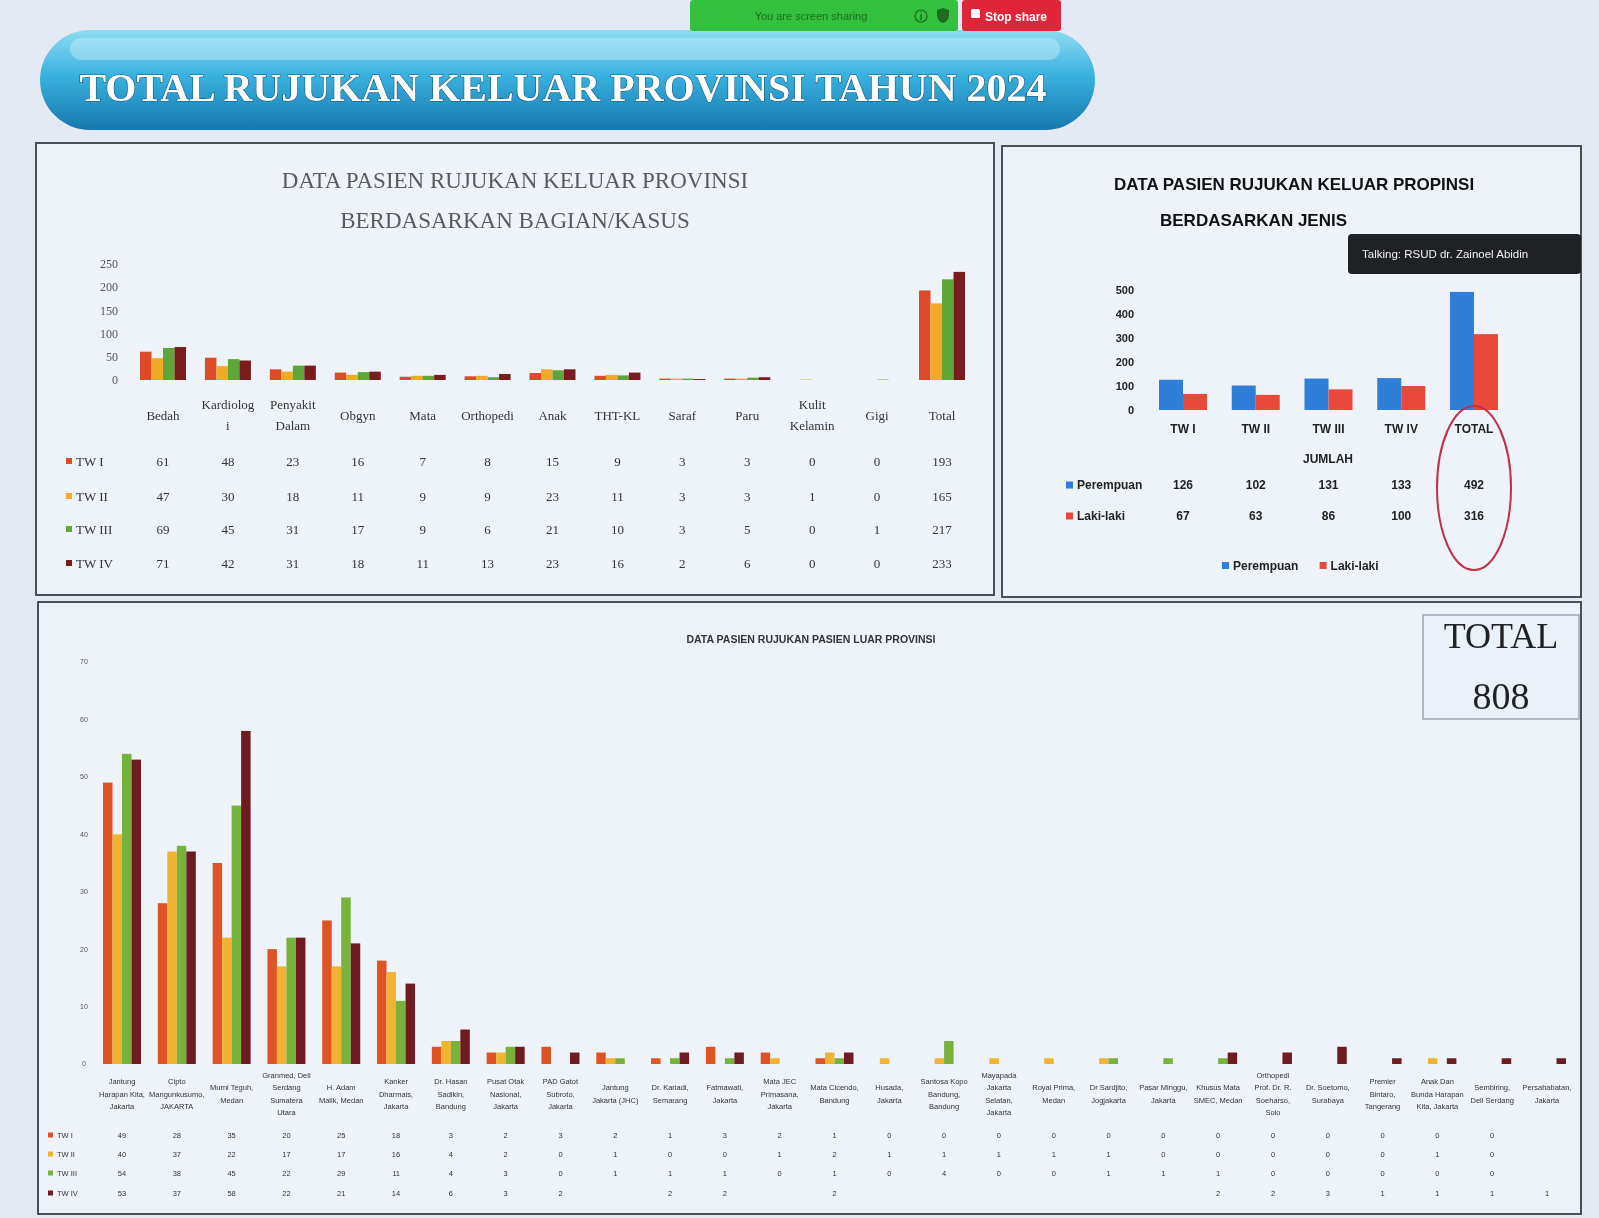  What do you see at coordinates (942, 563) in the screenshot?
I see `data-label: 233` at bounding box center [942, 563].